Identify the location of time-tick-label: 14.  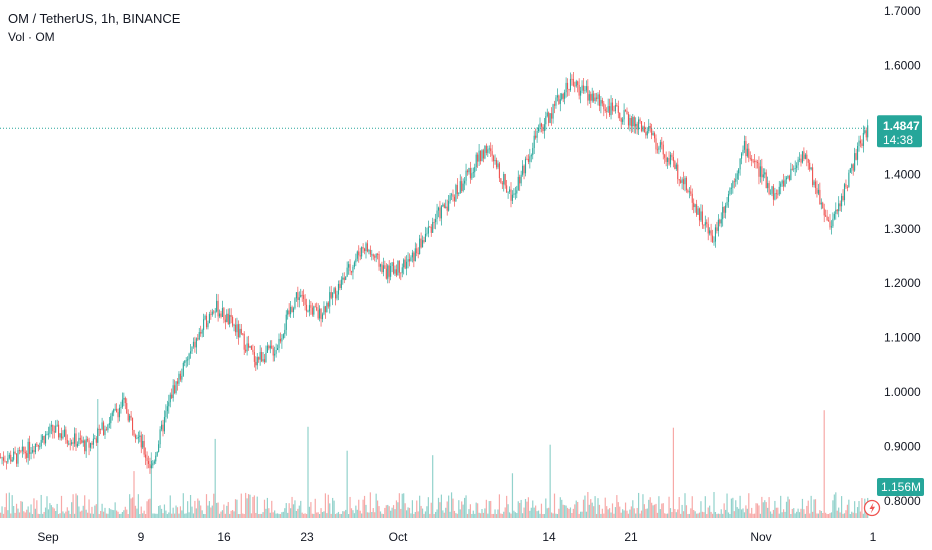
(549, 537).